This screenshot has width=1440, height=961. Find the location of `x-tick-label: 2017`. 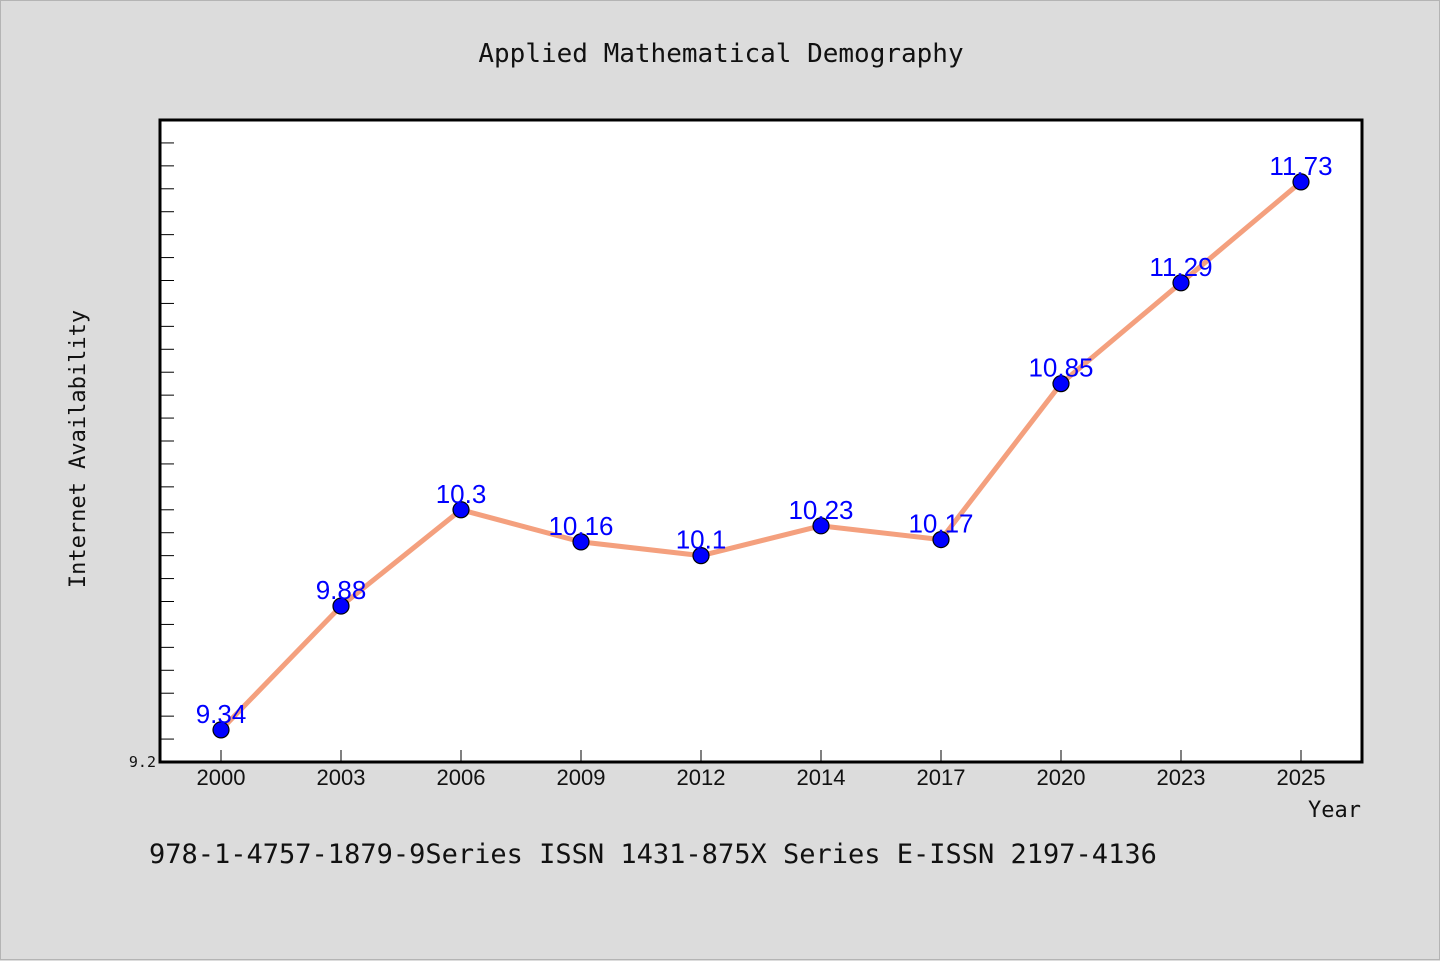

x-tick-label: 2017 is located at coordinates (941, 777).